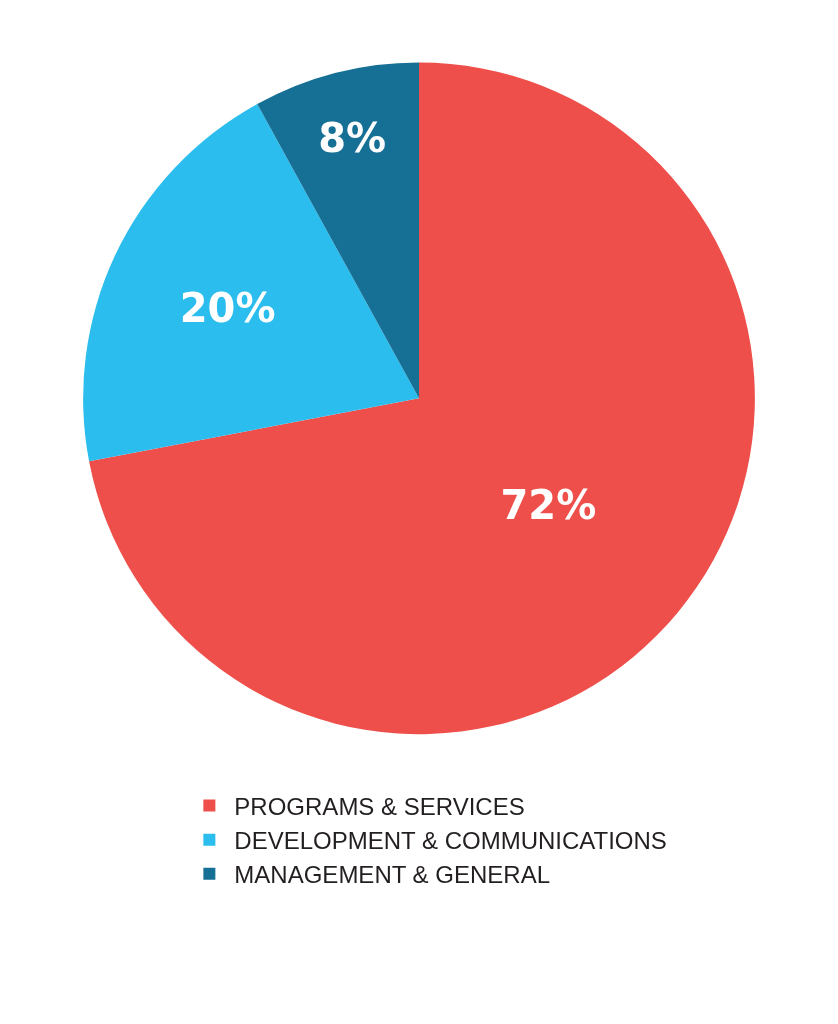  Describe the element at coordinates (379, 806) in the screenshot. I see `legend-label: PROGRAMS & SERVICES` at that location.